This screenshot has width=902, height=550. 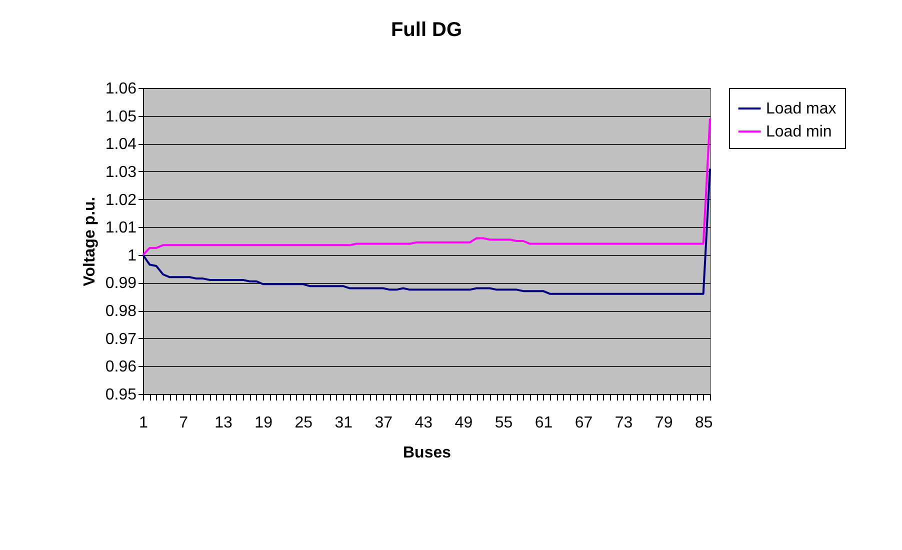 I want to click on y-tick-label: 0.96, so click(x=121, y=367).